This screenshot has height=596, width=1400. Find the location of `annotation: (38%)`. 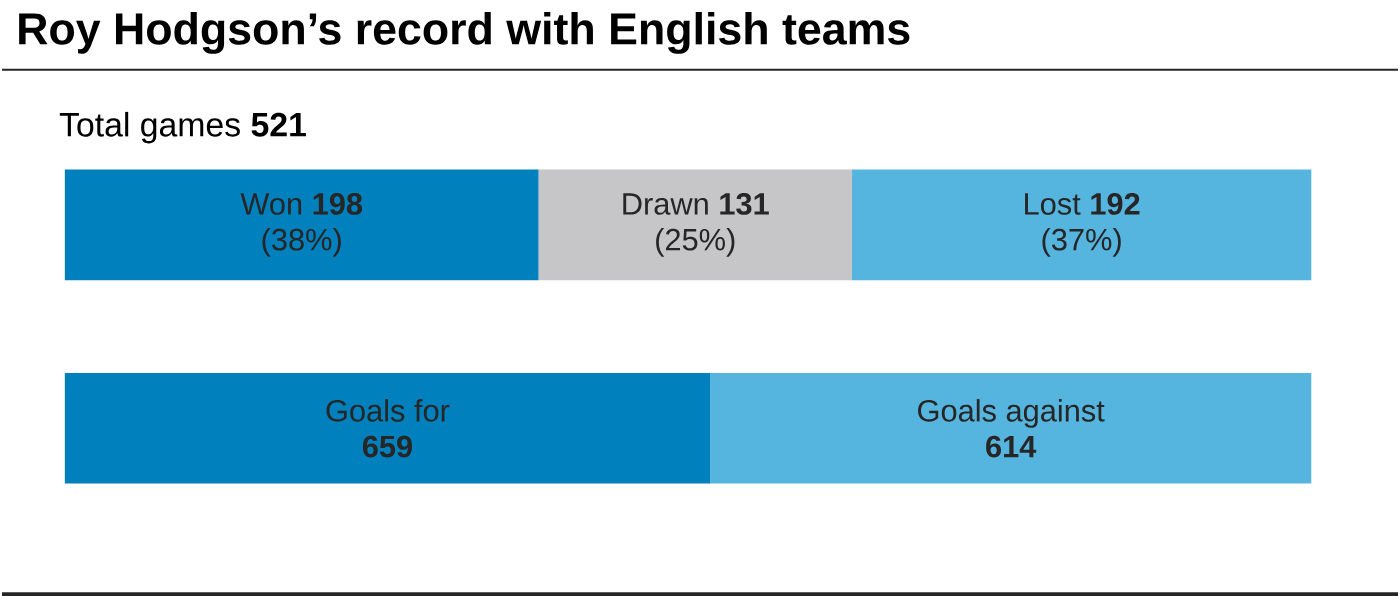

annotation: (38%) is located at coordinates (301, 242).